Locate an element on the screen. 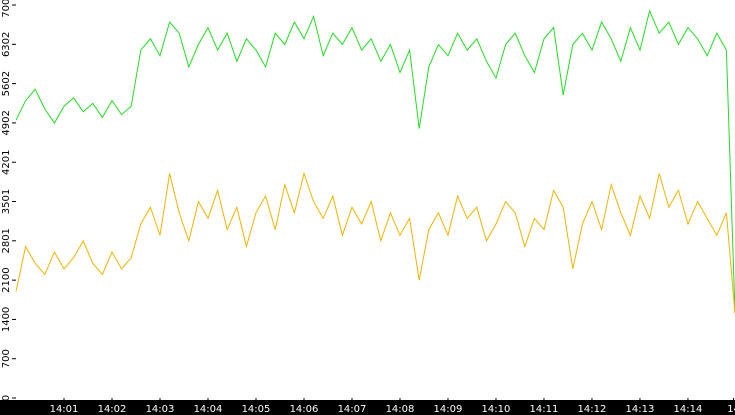  x-tick-label: 14:12 is located at coordinates (592, 409).